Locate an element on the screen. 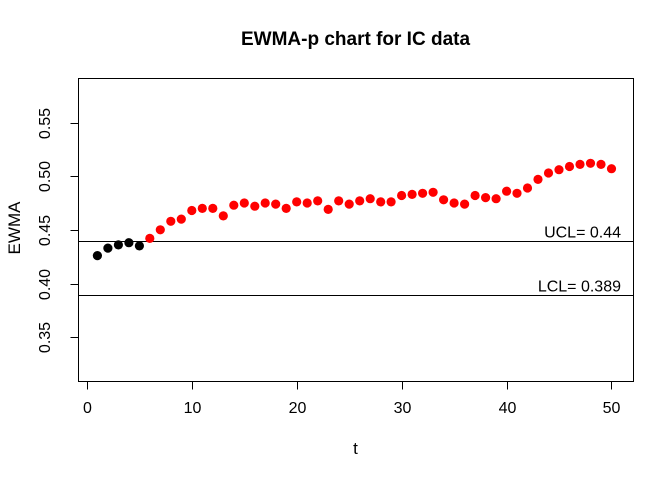  y-tick-label: 0.50 is located at coordinates (45, 176).